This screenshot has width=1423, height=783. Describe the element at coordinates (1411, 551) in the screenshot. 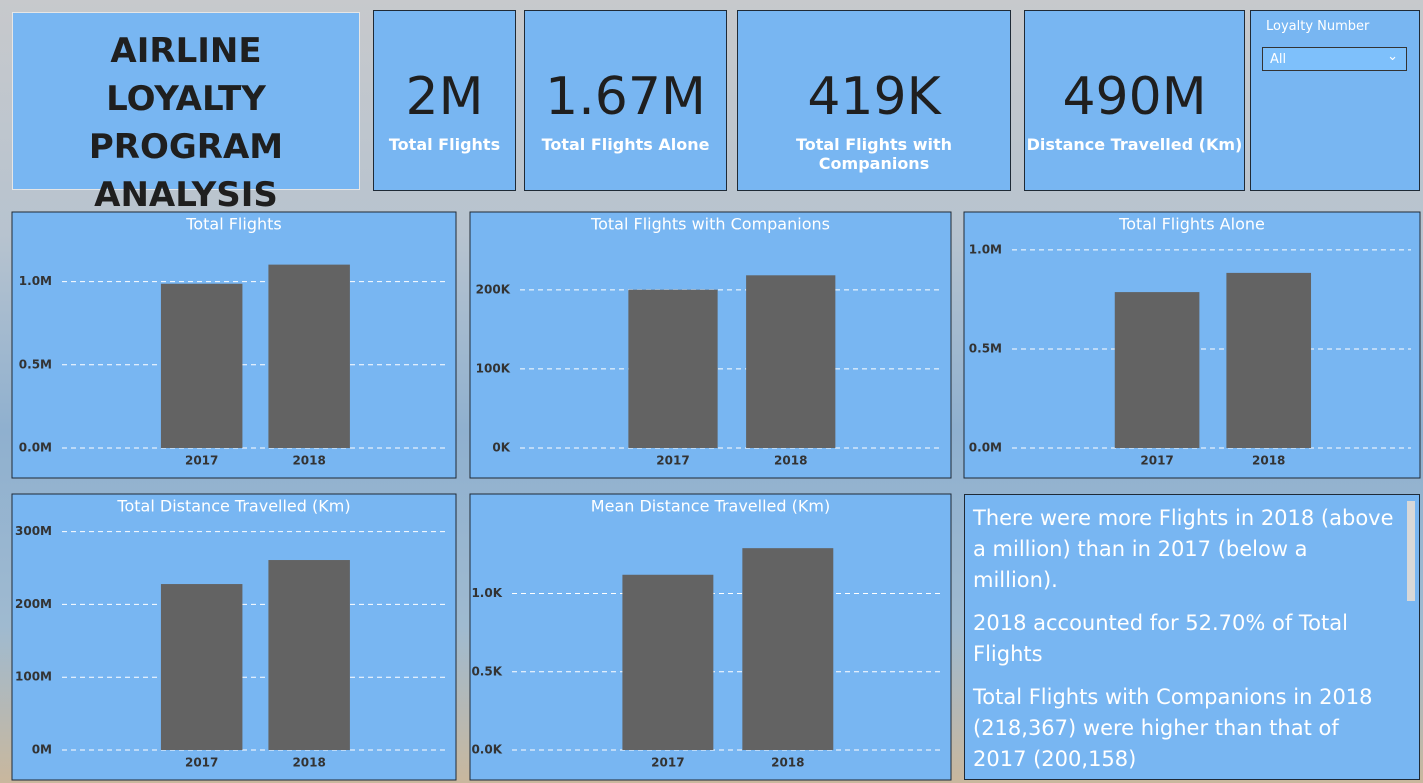

I see `scrollbar` at that location.